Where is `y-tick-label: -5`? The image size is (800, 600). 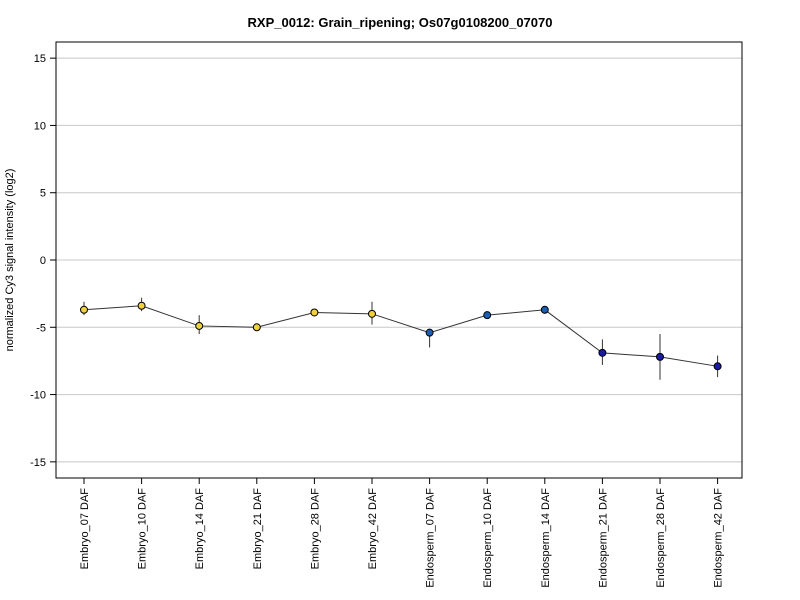
y-tick-label: -5 is located at coordinates (41, 328).